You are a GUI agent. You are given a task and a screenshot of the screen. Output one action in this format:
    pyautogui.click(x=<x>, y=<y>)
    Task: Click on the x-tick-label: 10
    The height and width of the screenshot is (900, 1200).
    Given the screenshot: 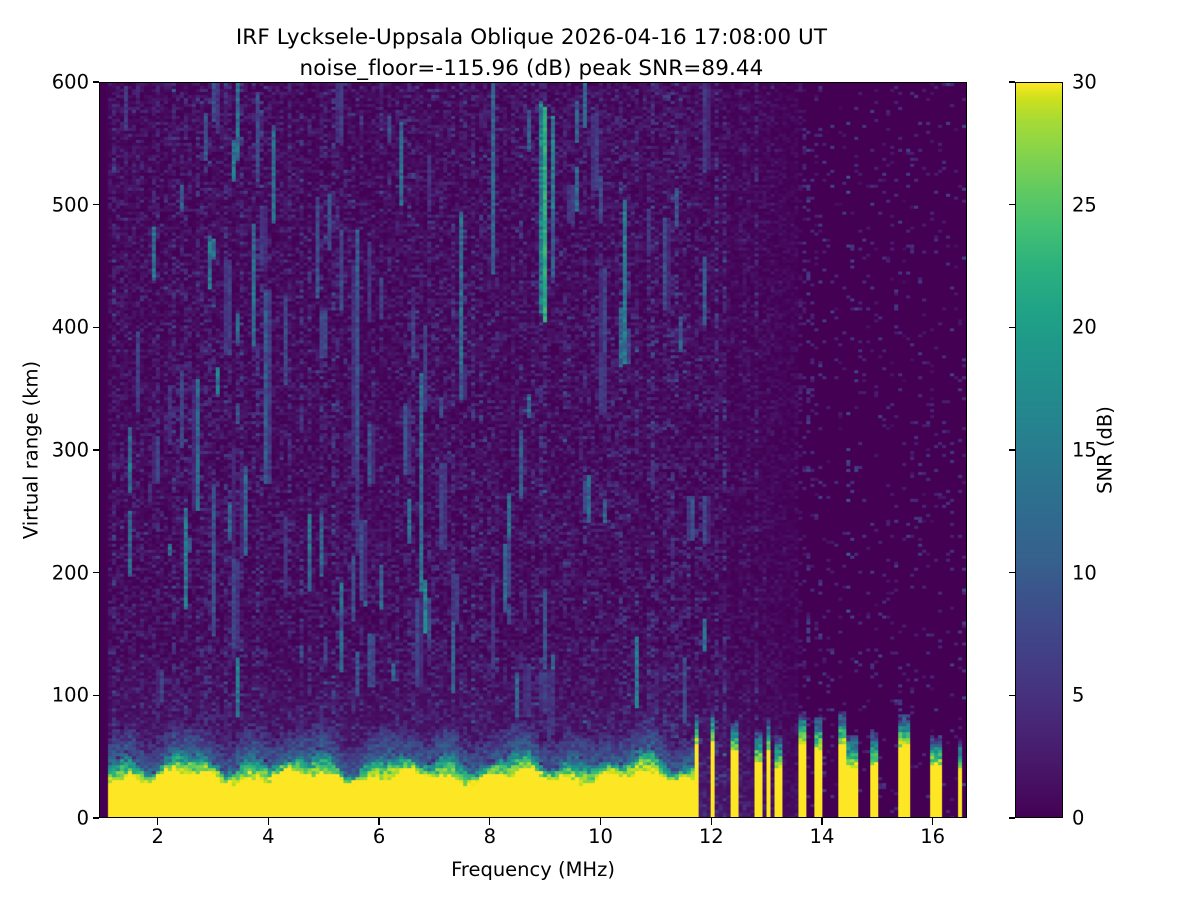 What is the action you would take?
    pyautogui.click(x=600, y=836)
    